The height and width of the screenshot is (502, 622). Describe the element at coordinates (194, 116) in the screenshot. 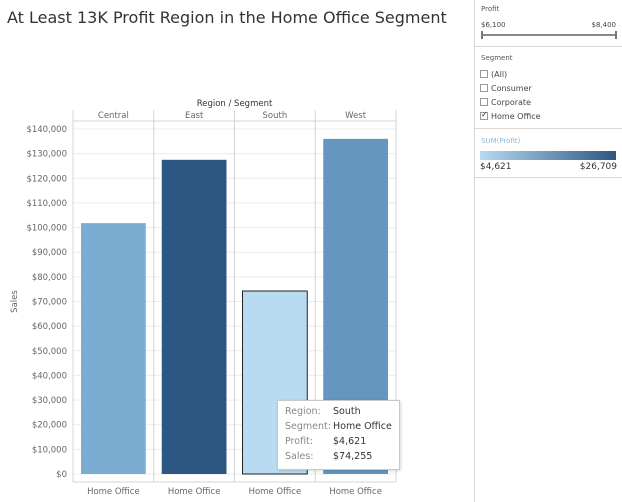

I see `region-label: East` at that location.